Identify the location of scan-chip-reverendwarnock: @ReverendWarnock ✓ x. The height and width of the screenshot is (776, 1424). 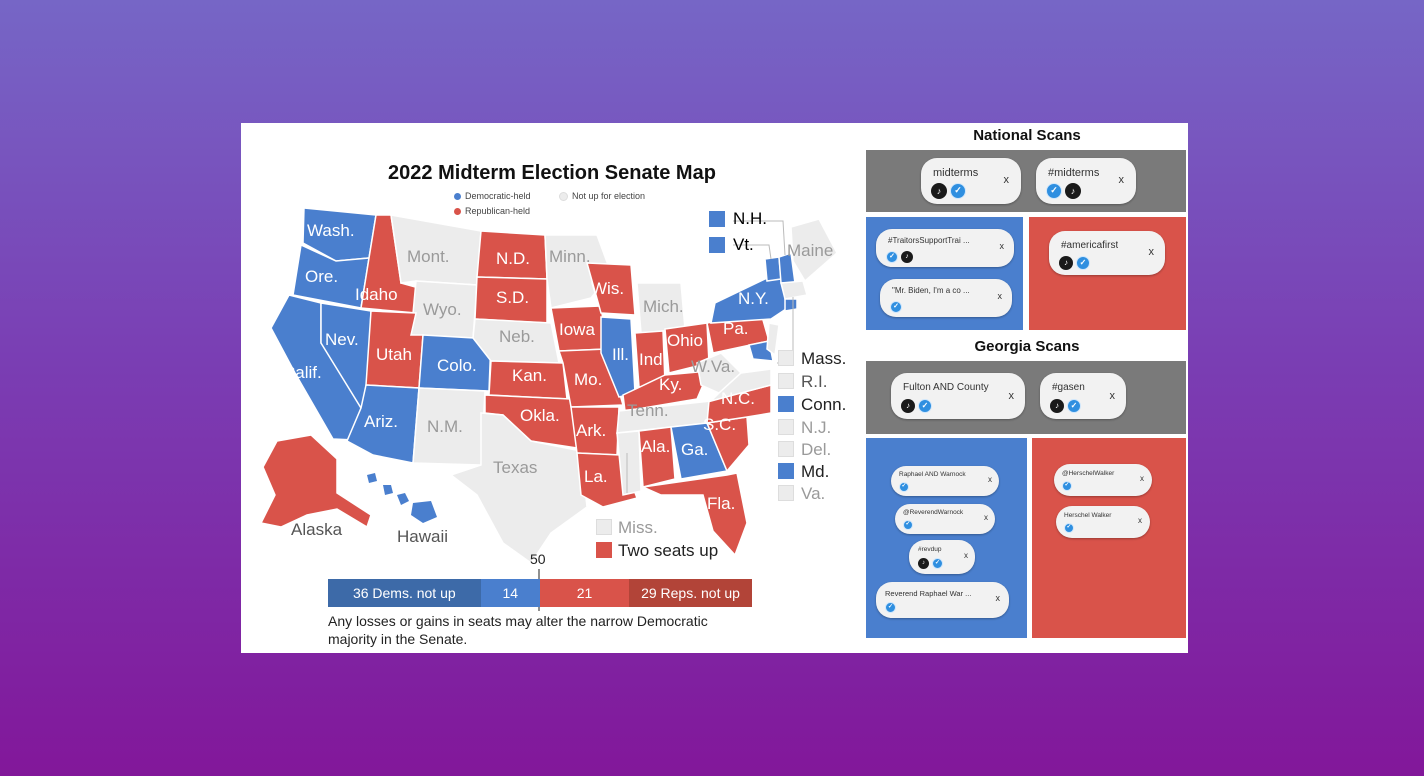
(945, 519).